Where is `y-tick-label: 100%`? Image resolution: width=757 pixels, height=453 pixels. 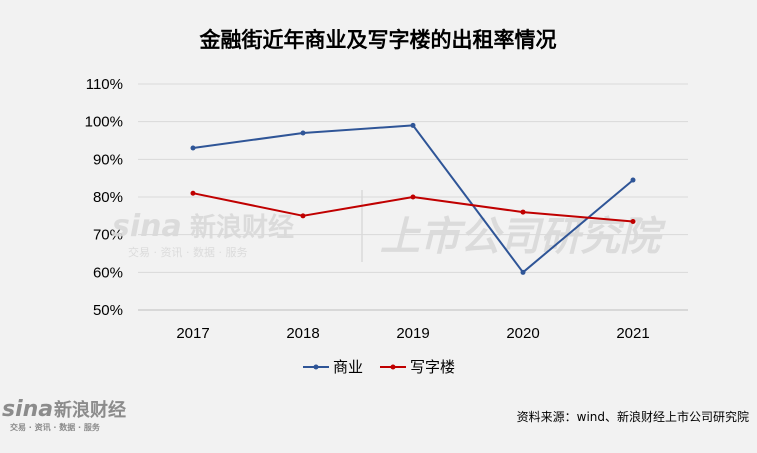 y-tick-label: 100% is located at coordinates (104, 122).